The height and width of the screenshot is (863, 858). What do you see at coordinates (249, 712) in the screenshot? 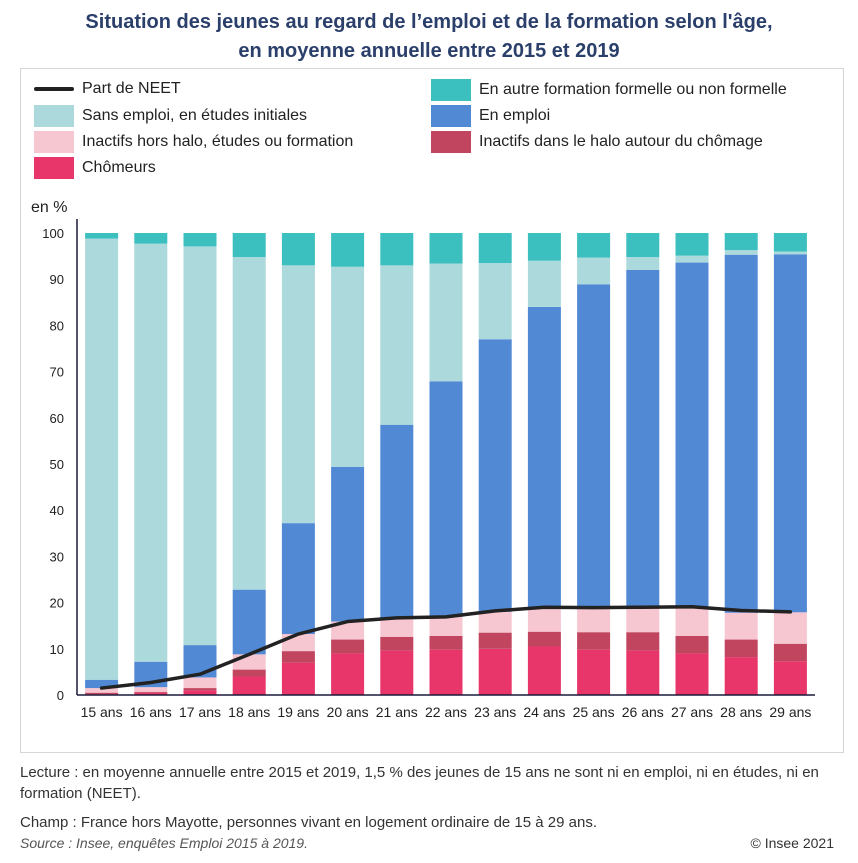
I see `x-tick-label: 18 ans` at bounding box center [249, 712].